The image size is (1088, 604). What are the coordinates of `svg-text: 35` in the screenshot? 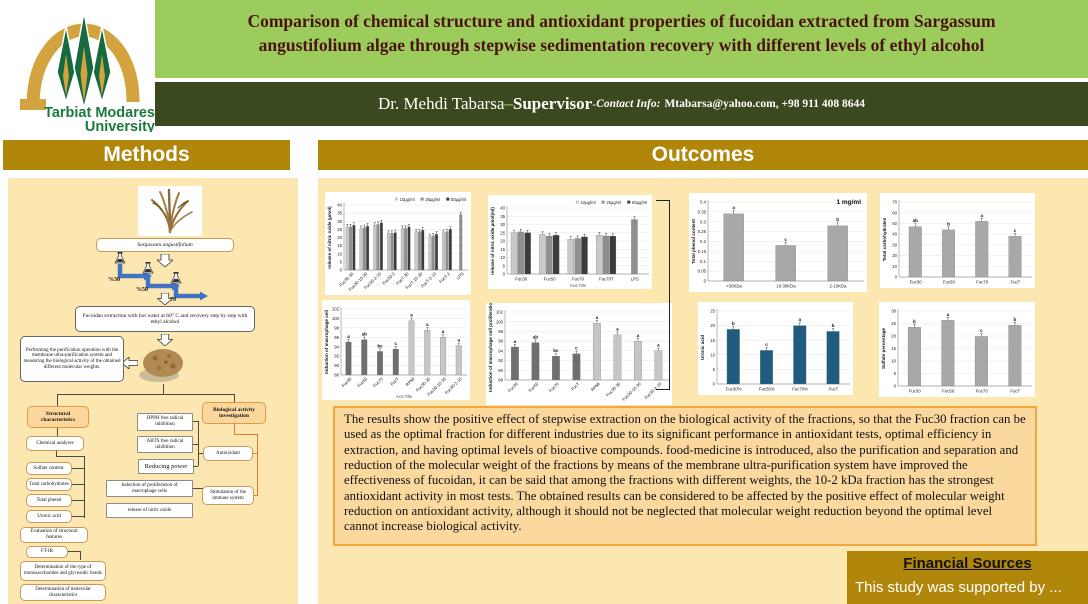 It's located at (339, 213).